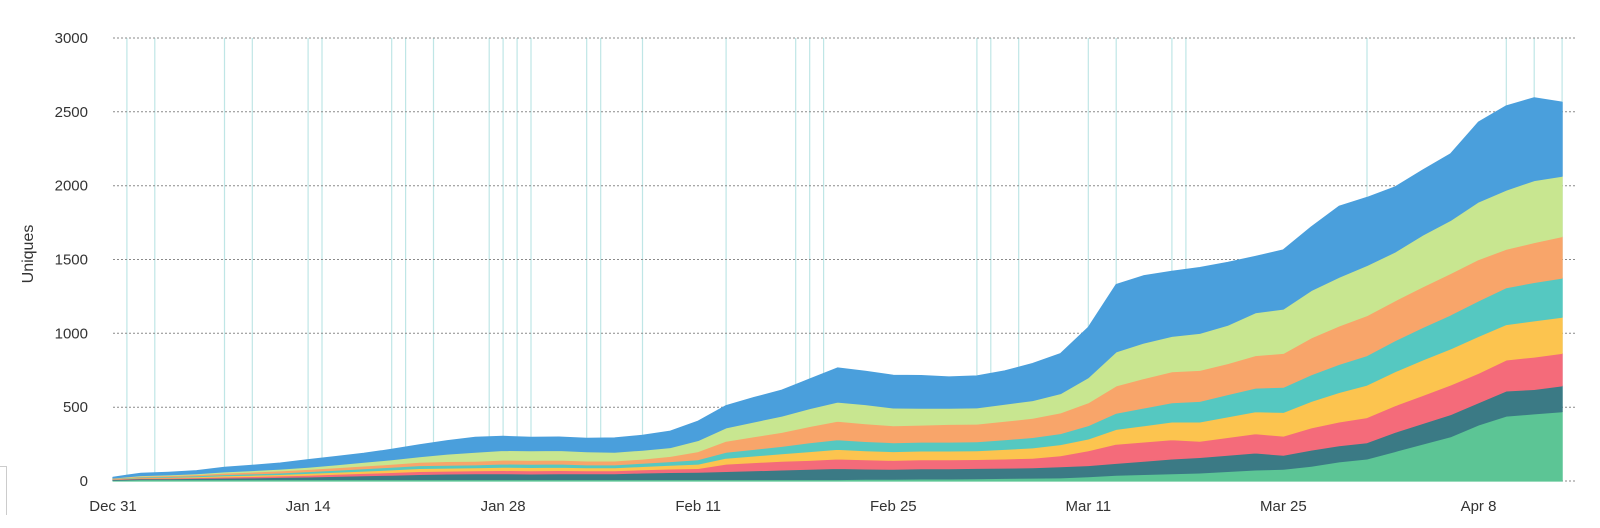 The width and height of the screenshot is (1600, 528). I want to click on y-tick-label: 1500, so click(71, 260).